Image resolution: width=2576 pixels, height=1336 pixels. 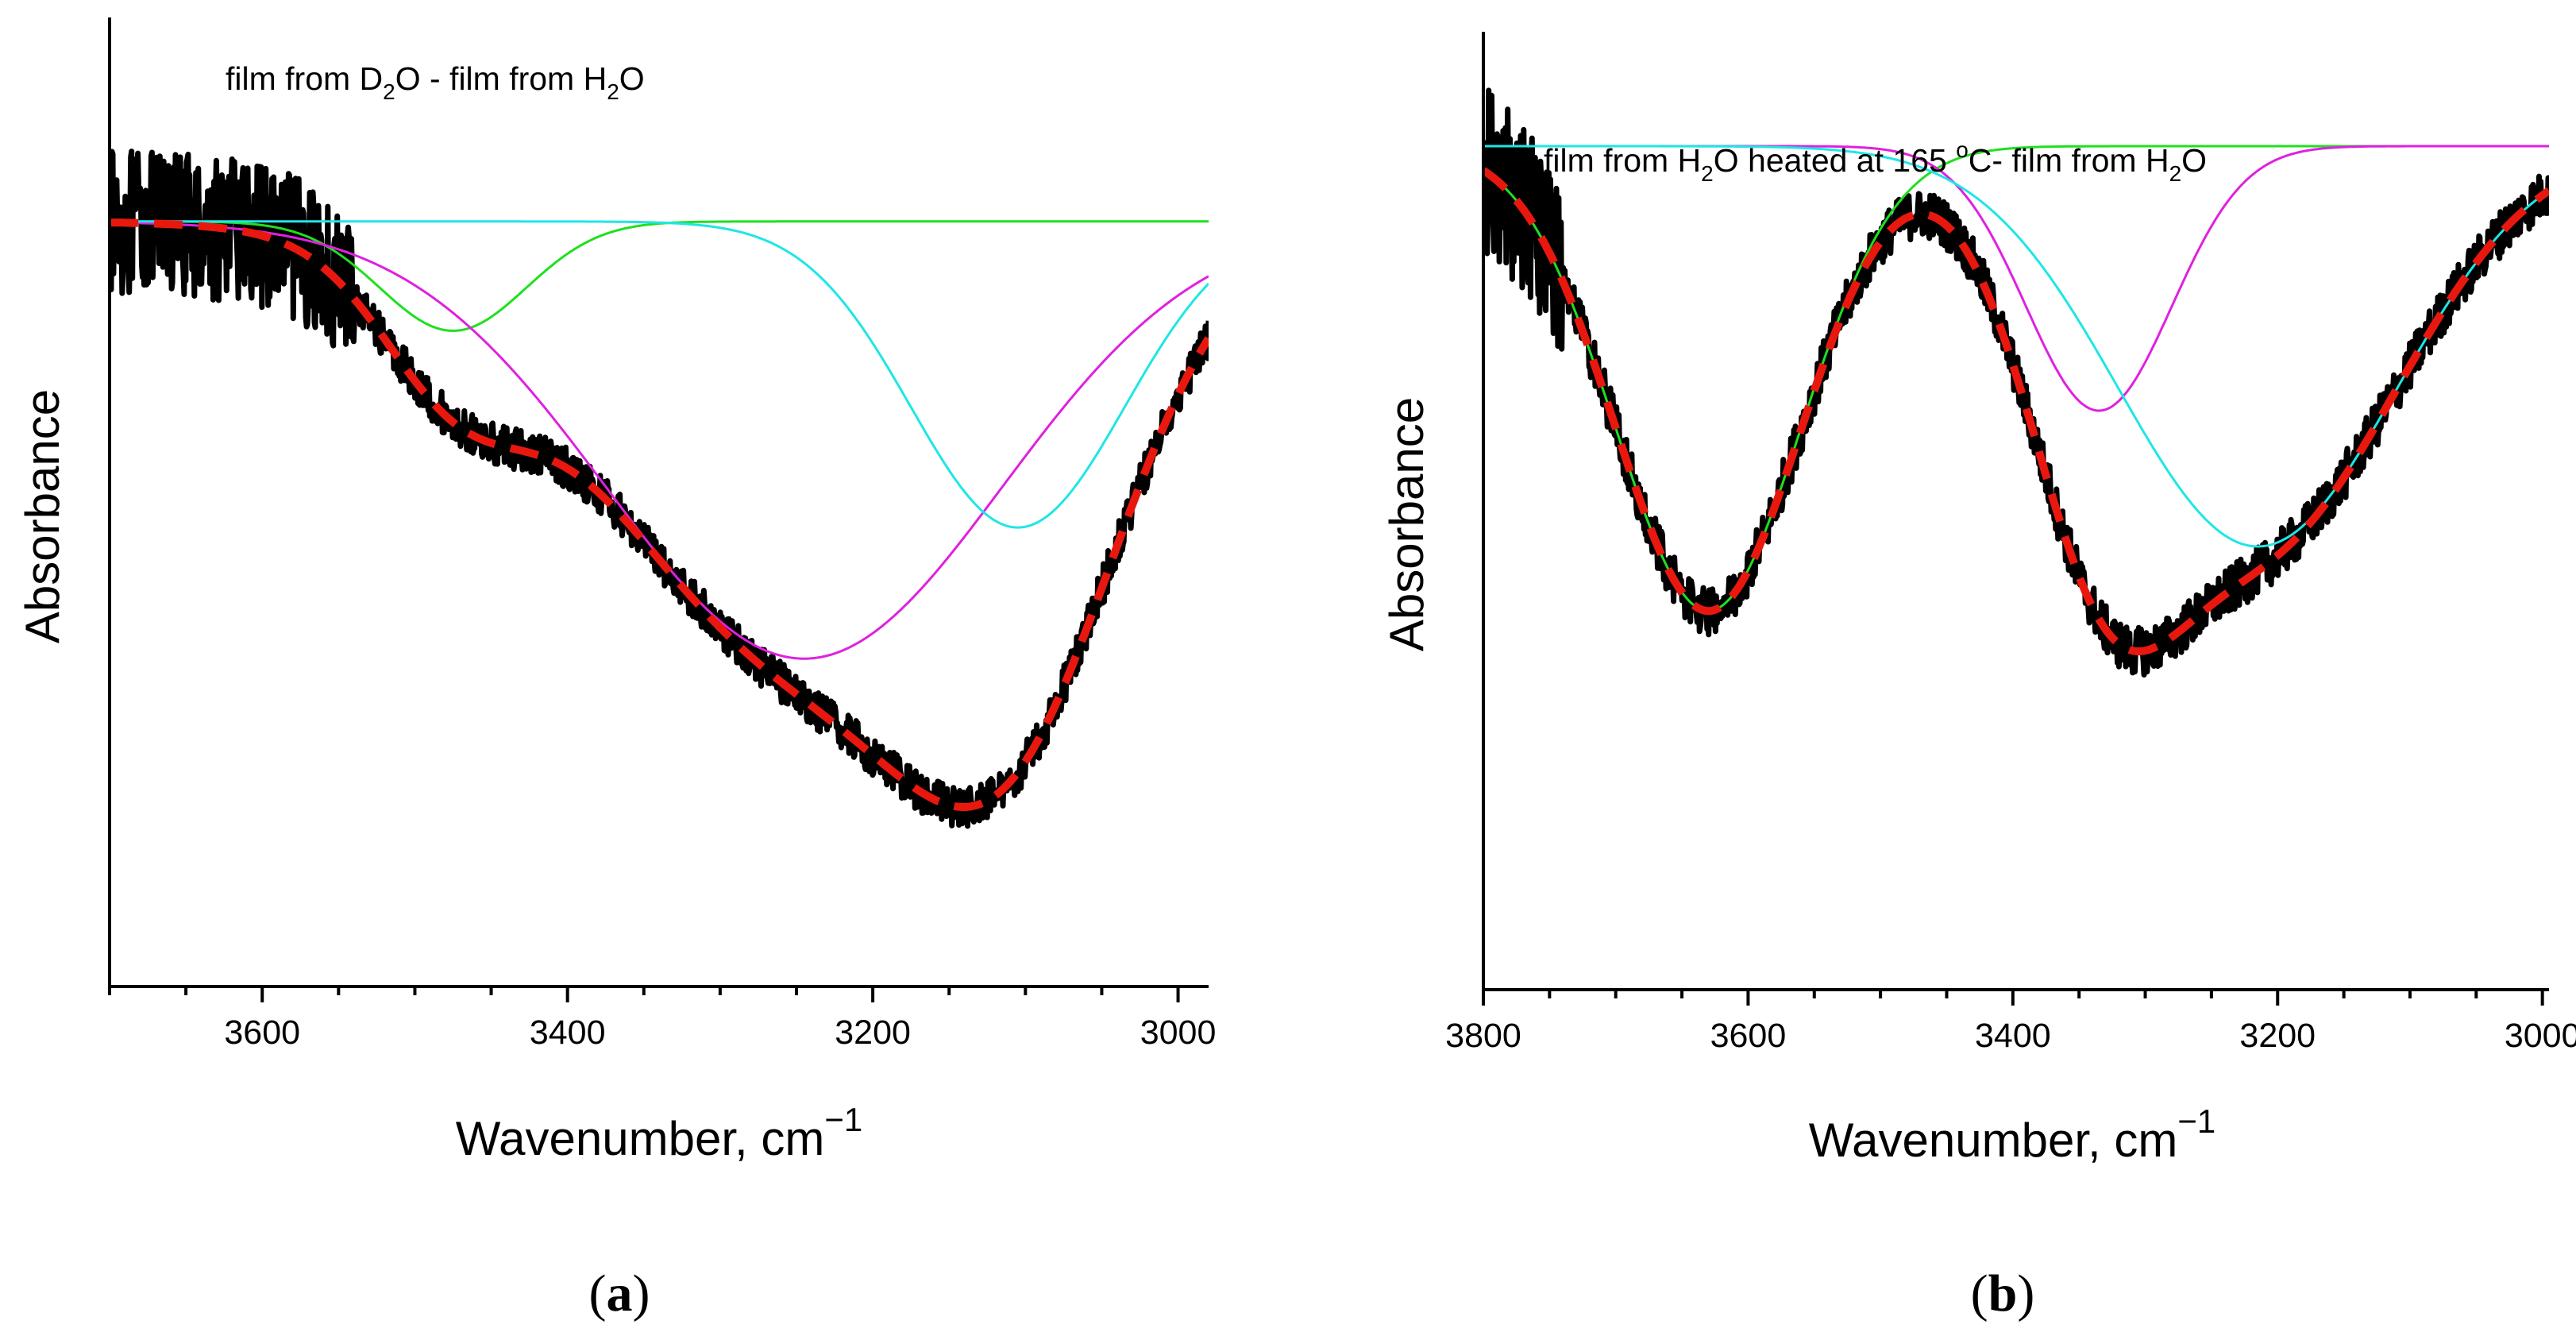 What do you see at coordinates (2016, 346) in the screenshot?
I see `series-component-3-b` at bounding box center [2016, 346].